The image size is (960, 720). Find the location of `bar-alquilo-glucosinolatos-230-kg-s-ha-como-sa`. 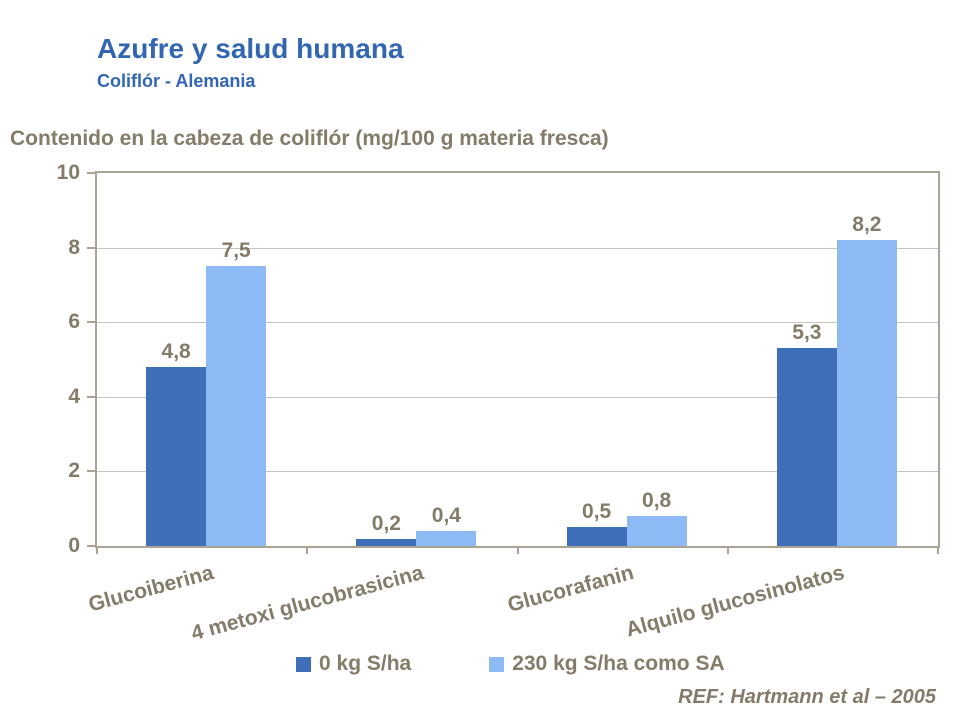

bar-alquilo-glucosinolatos-230-kg-s-ha-como-sa is located at coordinates (866, 393).